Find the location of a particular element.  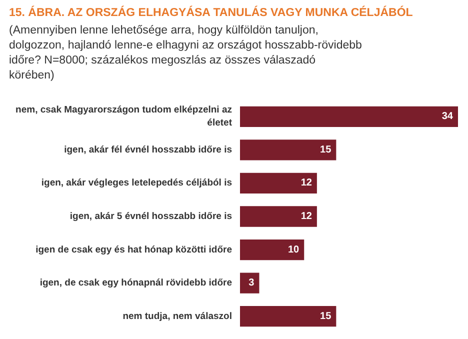

y-tick-label: nem, csak Magyarországon tudom elképzelni az életet is located at coordinates (124, 116).